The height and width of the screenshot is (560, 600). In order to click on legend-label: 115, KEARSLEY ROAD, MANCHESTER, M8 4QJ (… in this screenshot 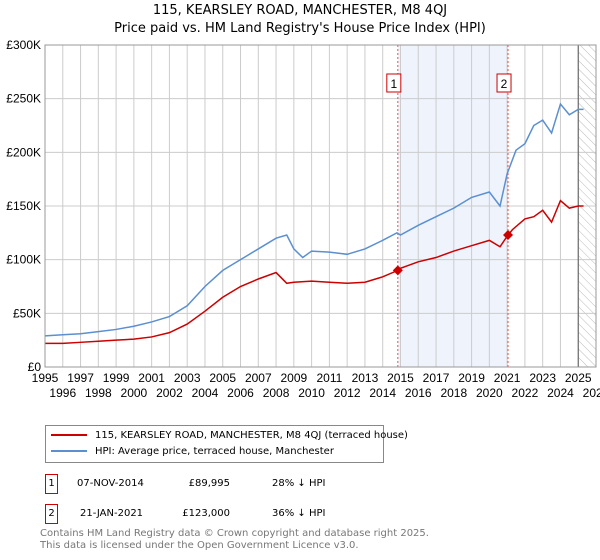, I will do `click(251, 435)`.